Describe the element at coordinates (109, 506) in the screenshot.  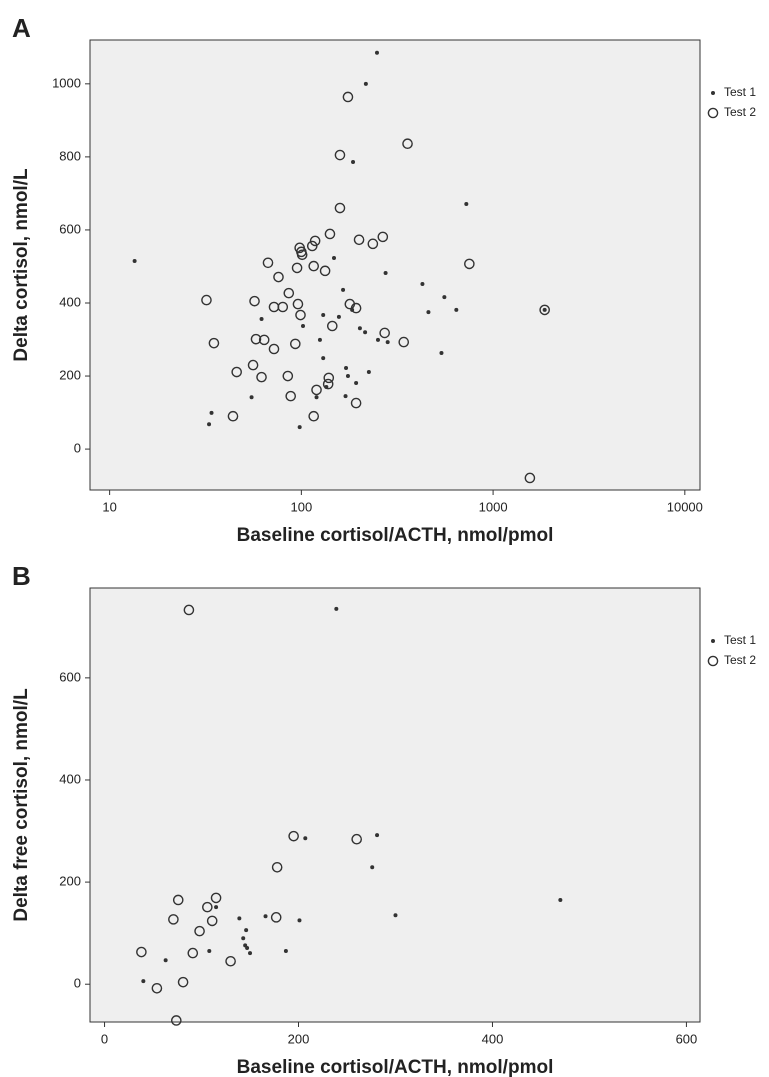
I see `x-tick-label: 10` at that location.